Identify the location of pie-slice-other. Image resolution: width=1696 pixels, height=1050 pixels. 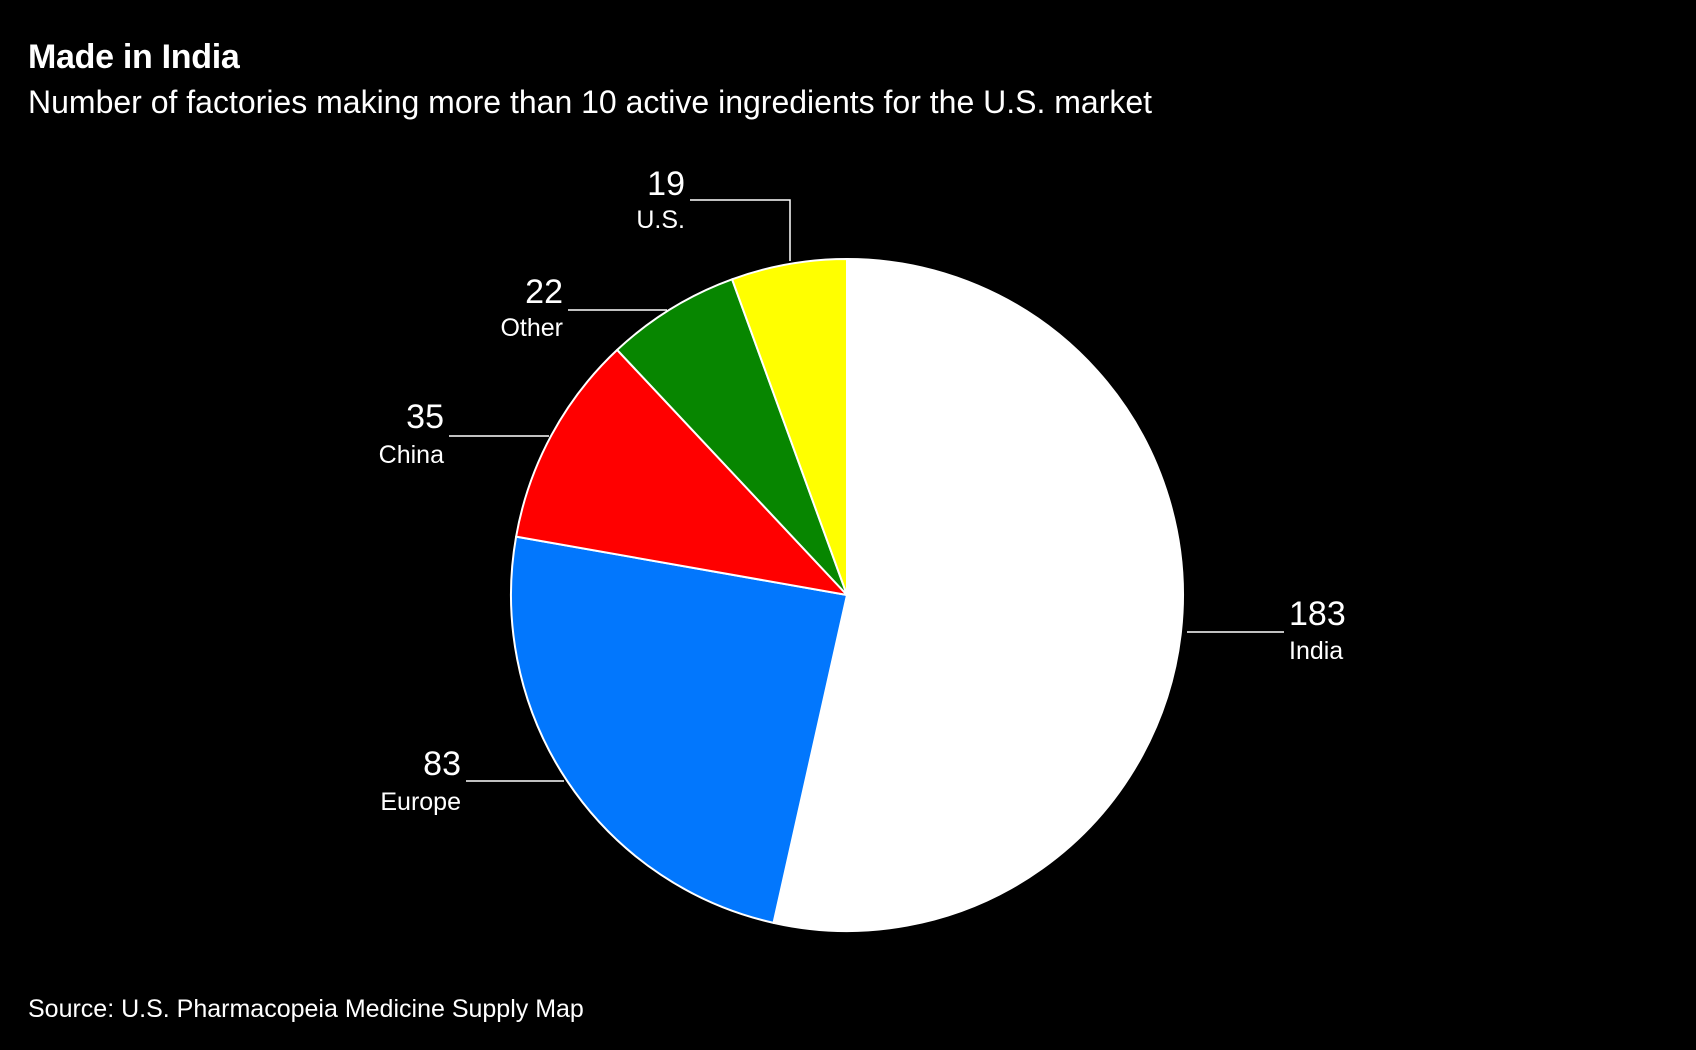
(732, 437).